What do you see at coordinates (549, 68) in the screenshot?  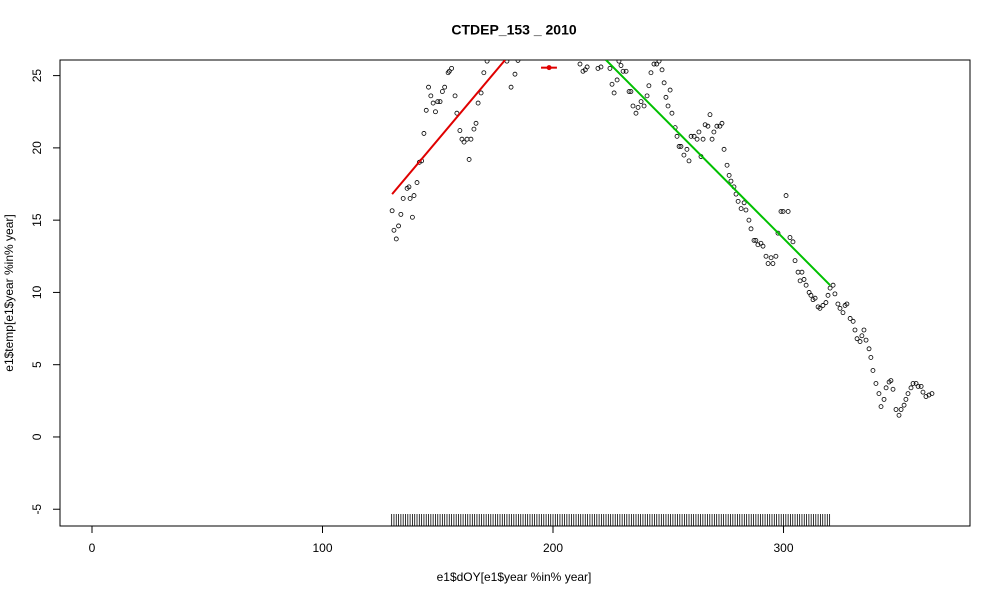 I see `marker-point` at bounding box center [549, 68].